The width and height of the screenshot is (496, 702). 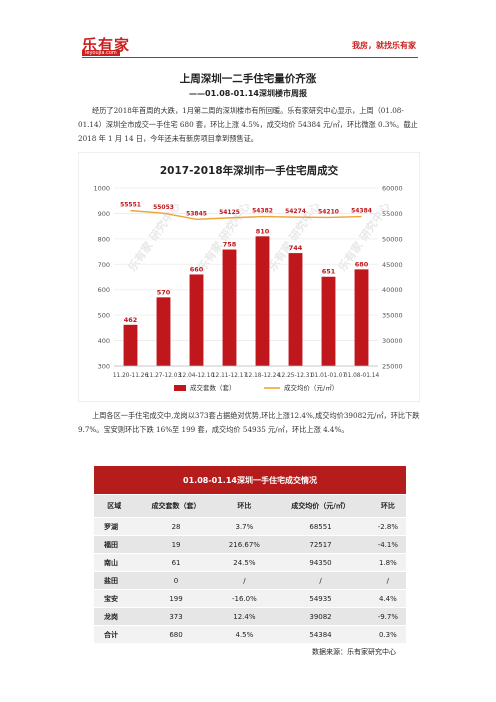 I want to click on legend-label: 成交套数（套）, so click(x=213, y=387).